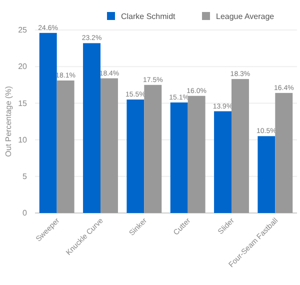  What do you see at coordinates (245, 16) in the screenshot?
I see `legend-label: League Average` at bounding box center [245, 16].